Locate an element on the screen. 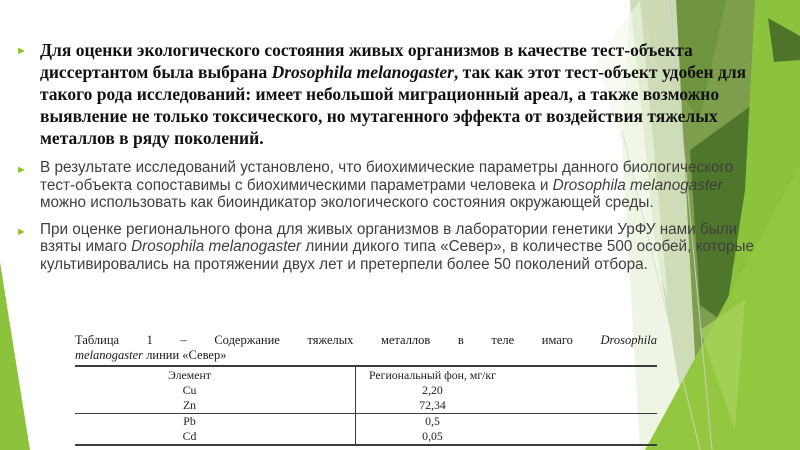 The height and width of the screenshot is (450, 800). facet-dark-notch is located at coordinates (784, 40).